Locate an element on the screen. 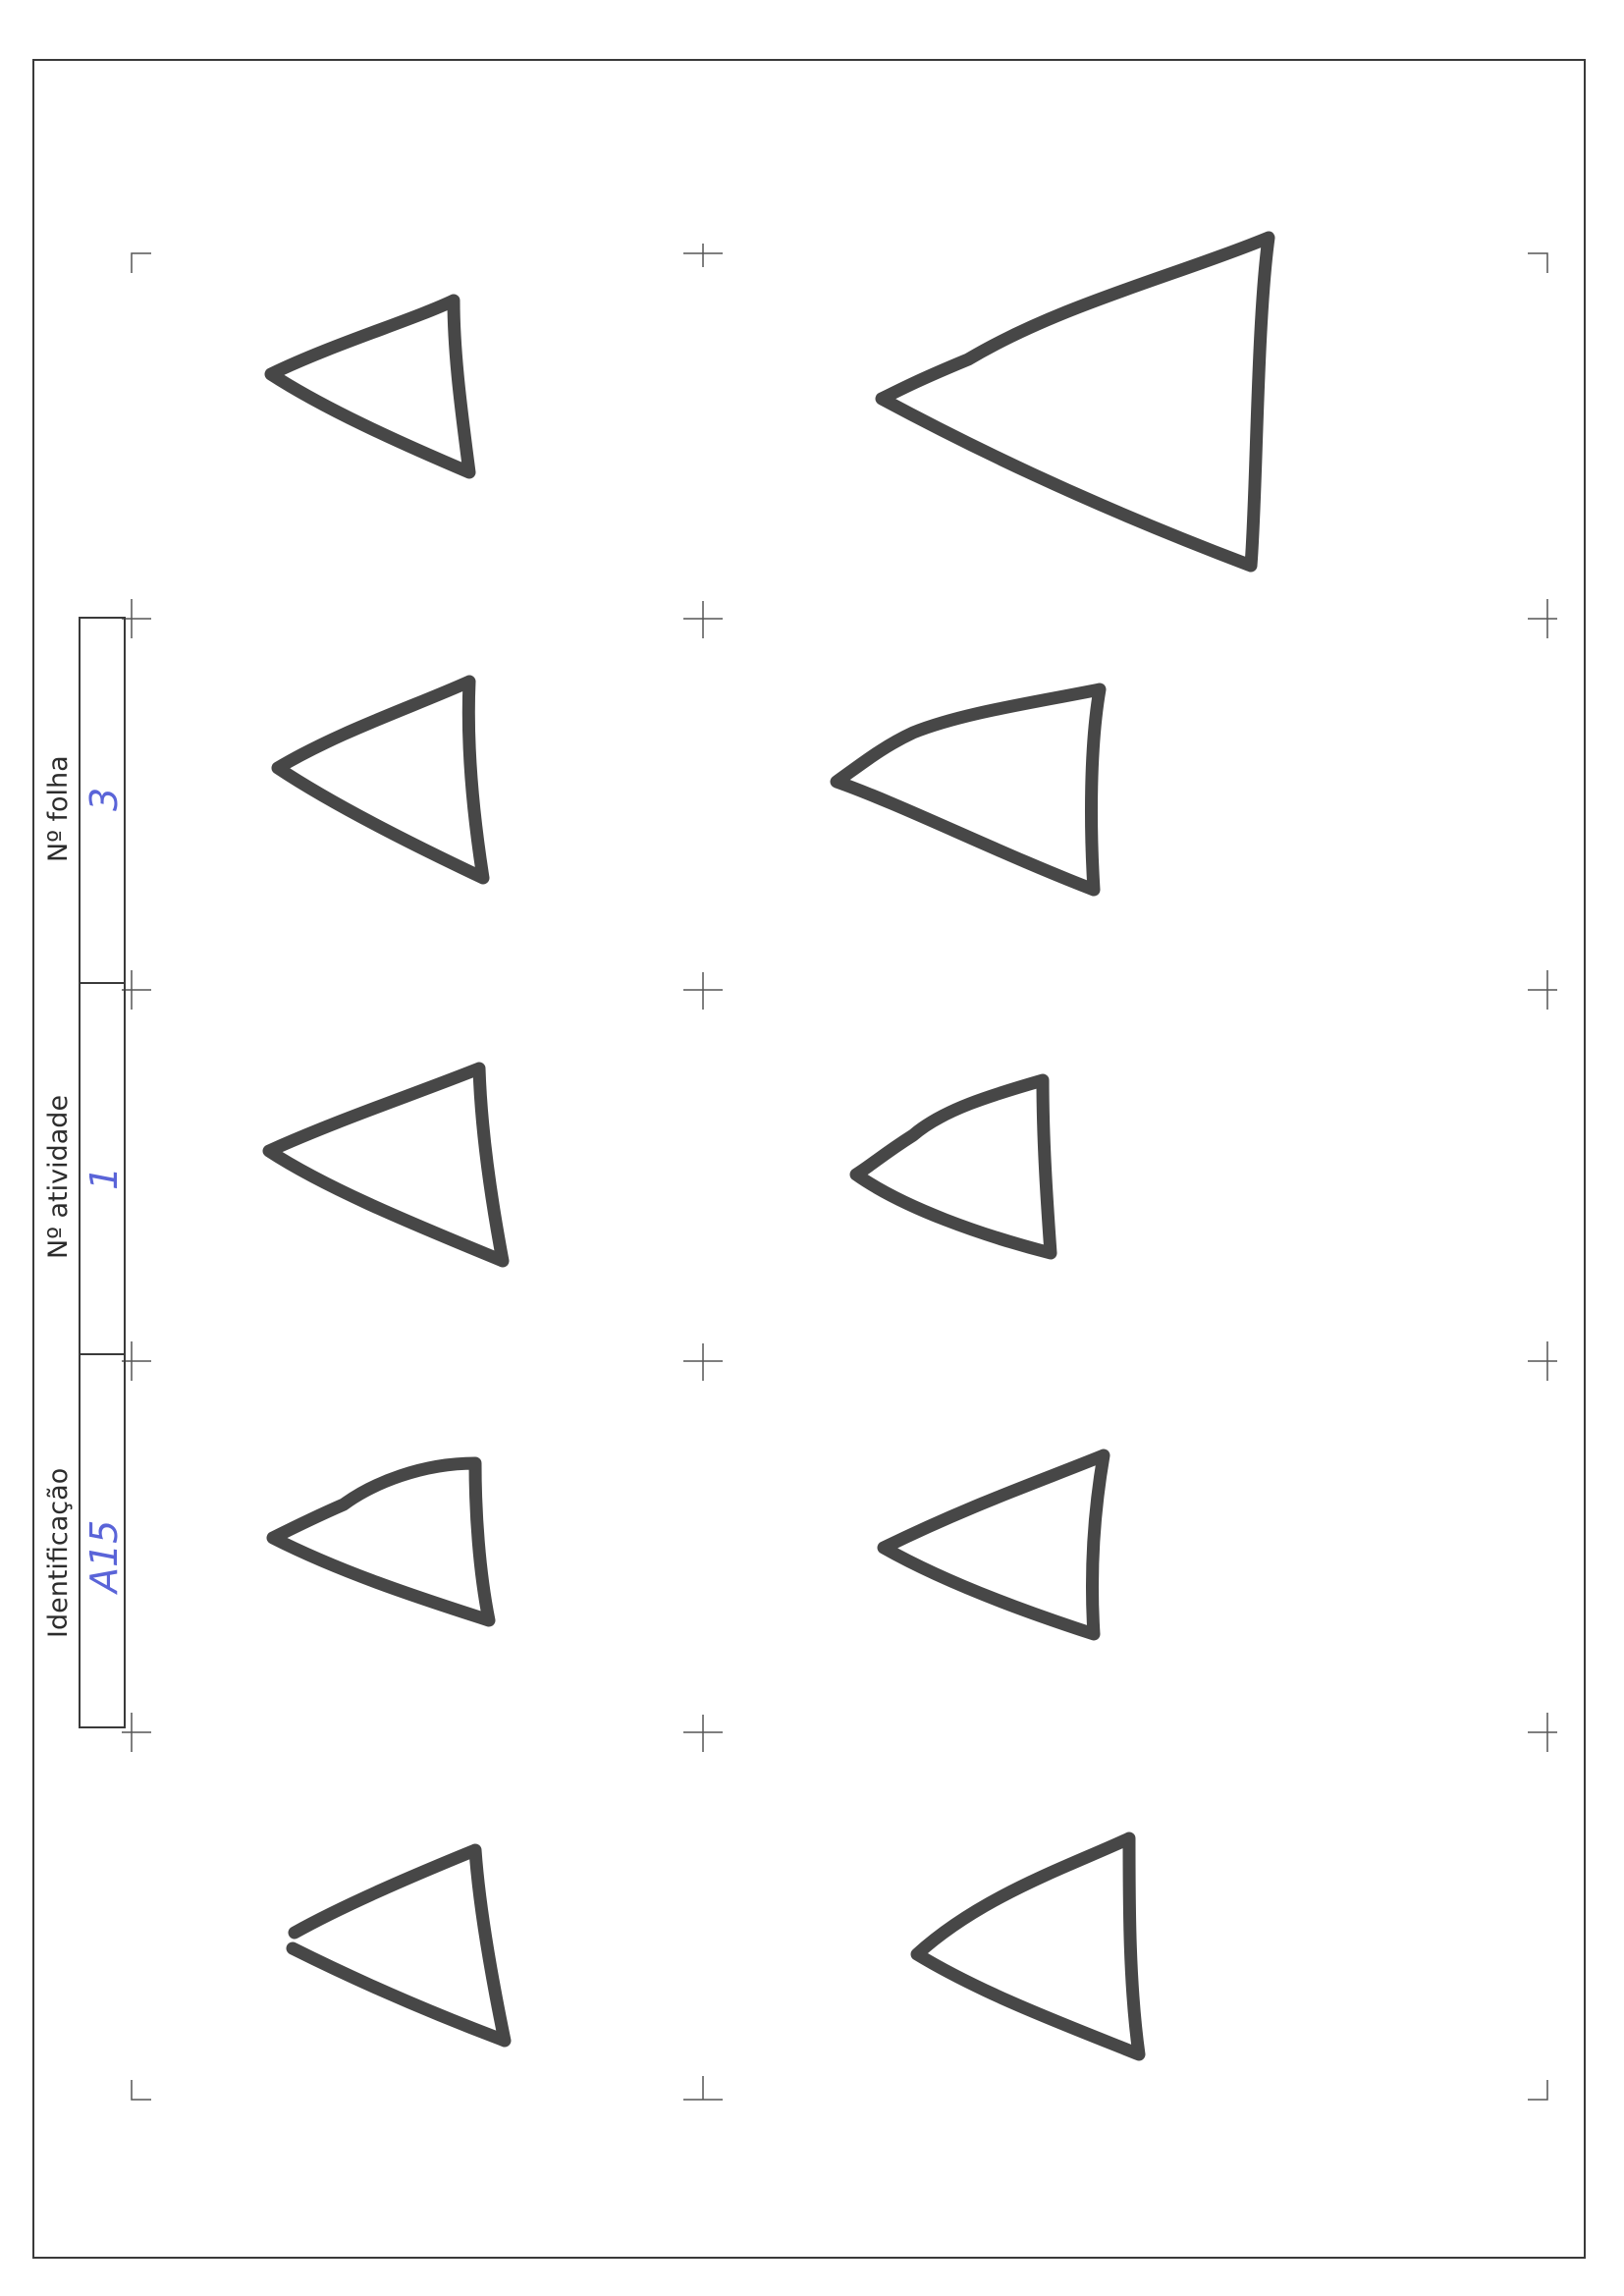  activity-number-label: Nº atividade is located at coordinates (58, 1176).